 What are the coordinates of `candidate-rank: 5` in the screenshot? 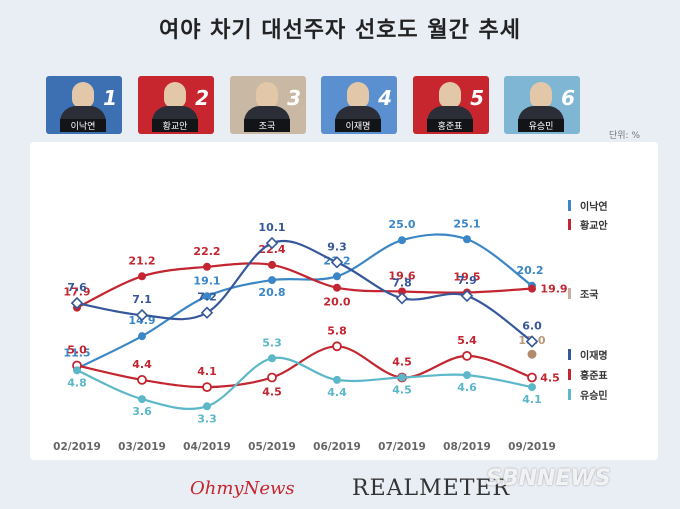 It's located at (477, 98).